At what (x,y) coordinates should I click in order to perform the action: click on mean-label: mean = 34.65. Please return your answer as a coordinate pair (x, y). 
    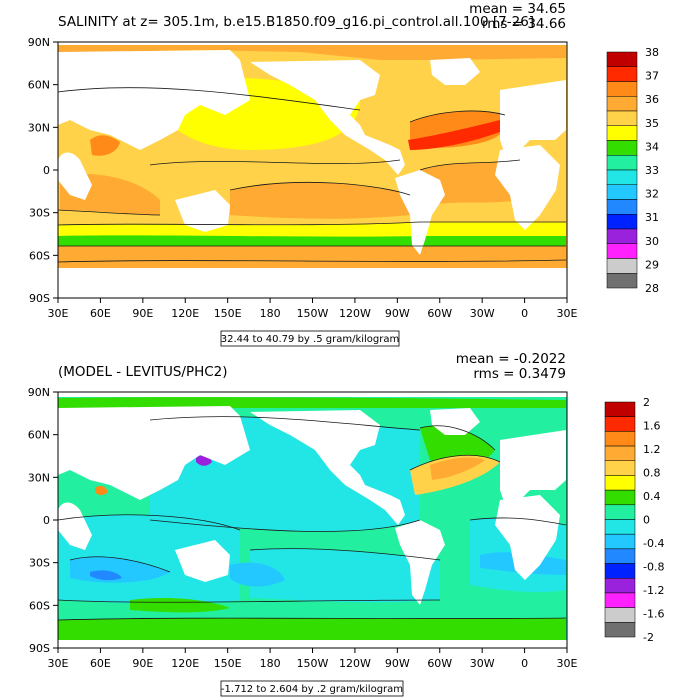
    Looking at the image, I should click on (517, 9).